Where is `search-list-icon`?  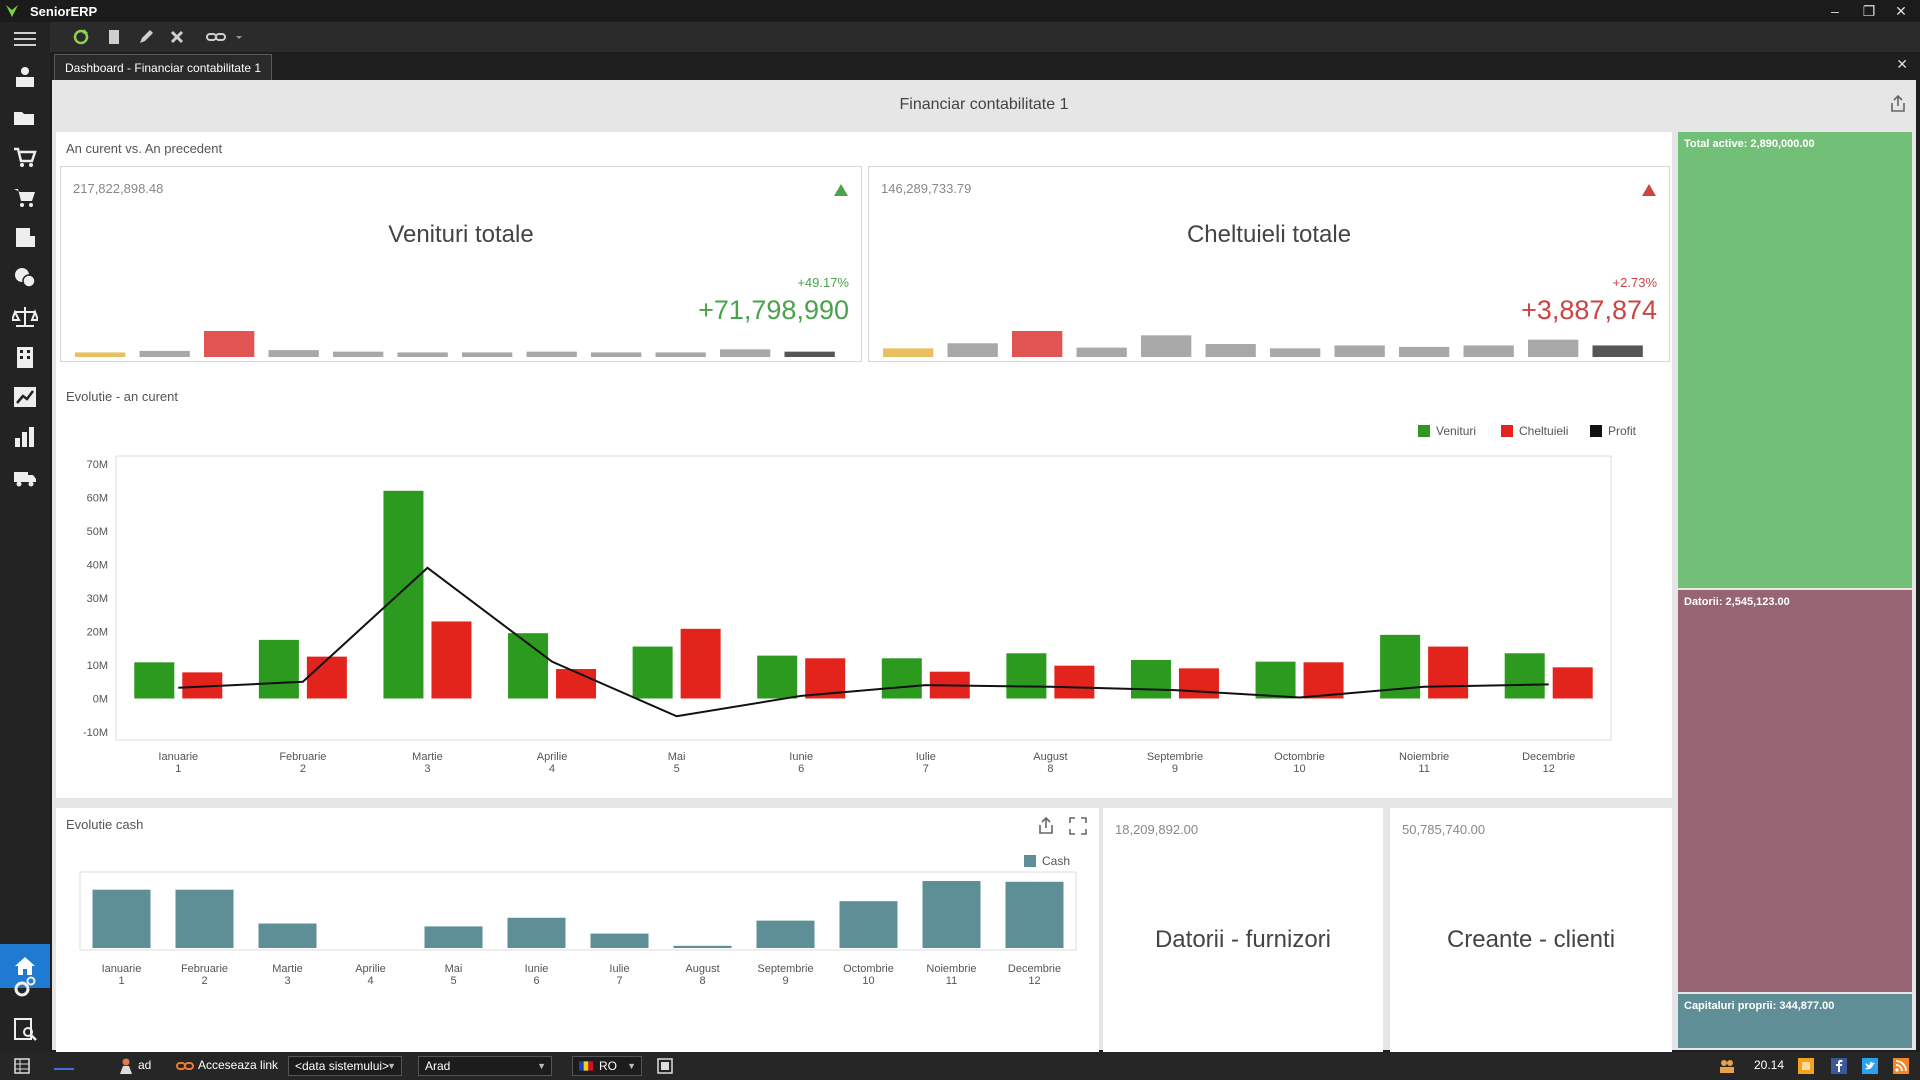
search-list-icon is located at coordinates (25, 1029).